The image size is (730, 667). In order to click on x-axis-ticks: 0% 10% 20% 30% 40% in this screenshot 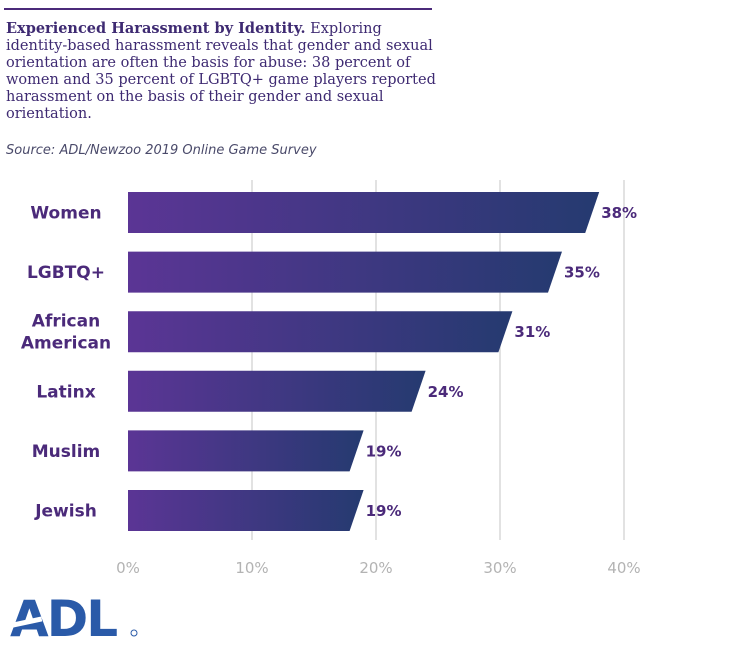, I will do `click(378, 568)`.